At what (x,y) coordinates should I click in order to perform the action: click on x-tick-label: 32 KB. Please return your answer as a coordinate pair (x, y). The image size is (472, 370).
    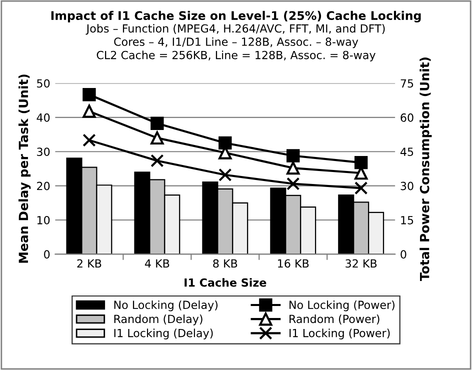
    Looking at the image, I should click on (361, 263).